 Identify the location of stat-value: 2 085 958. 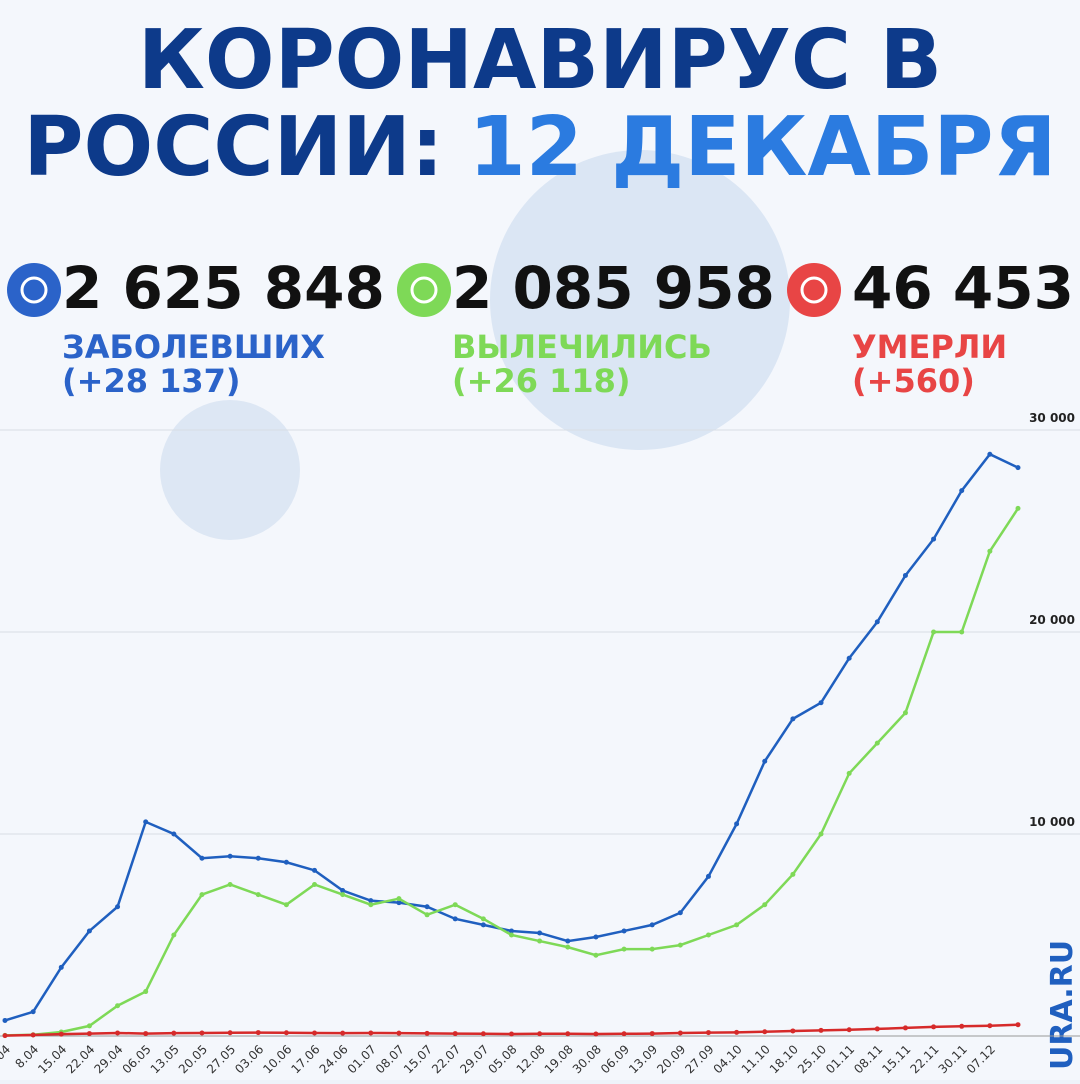
(613, 288).